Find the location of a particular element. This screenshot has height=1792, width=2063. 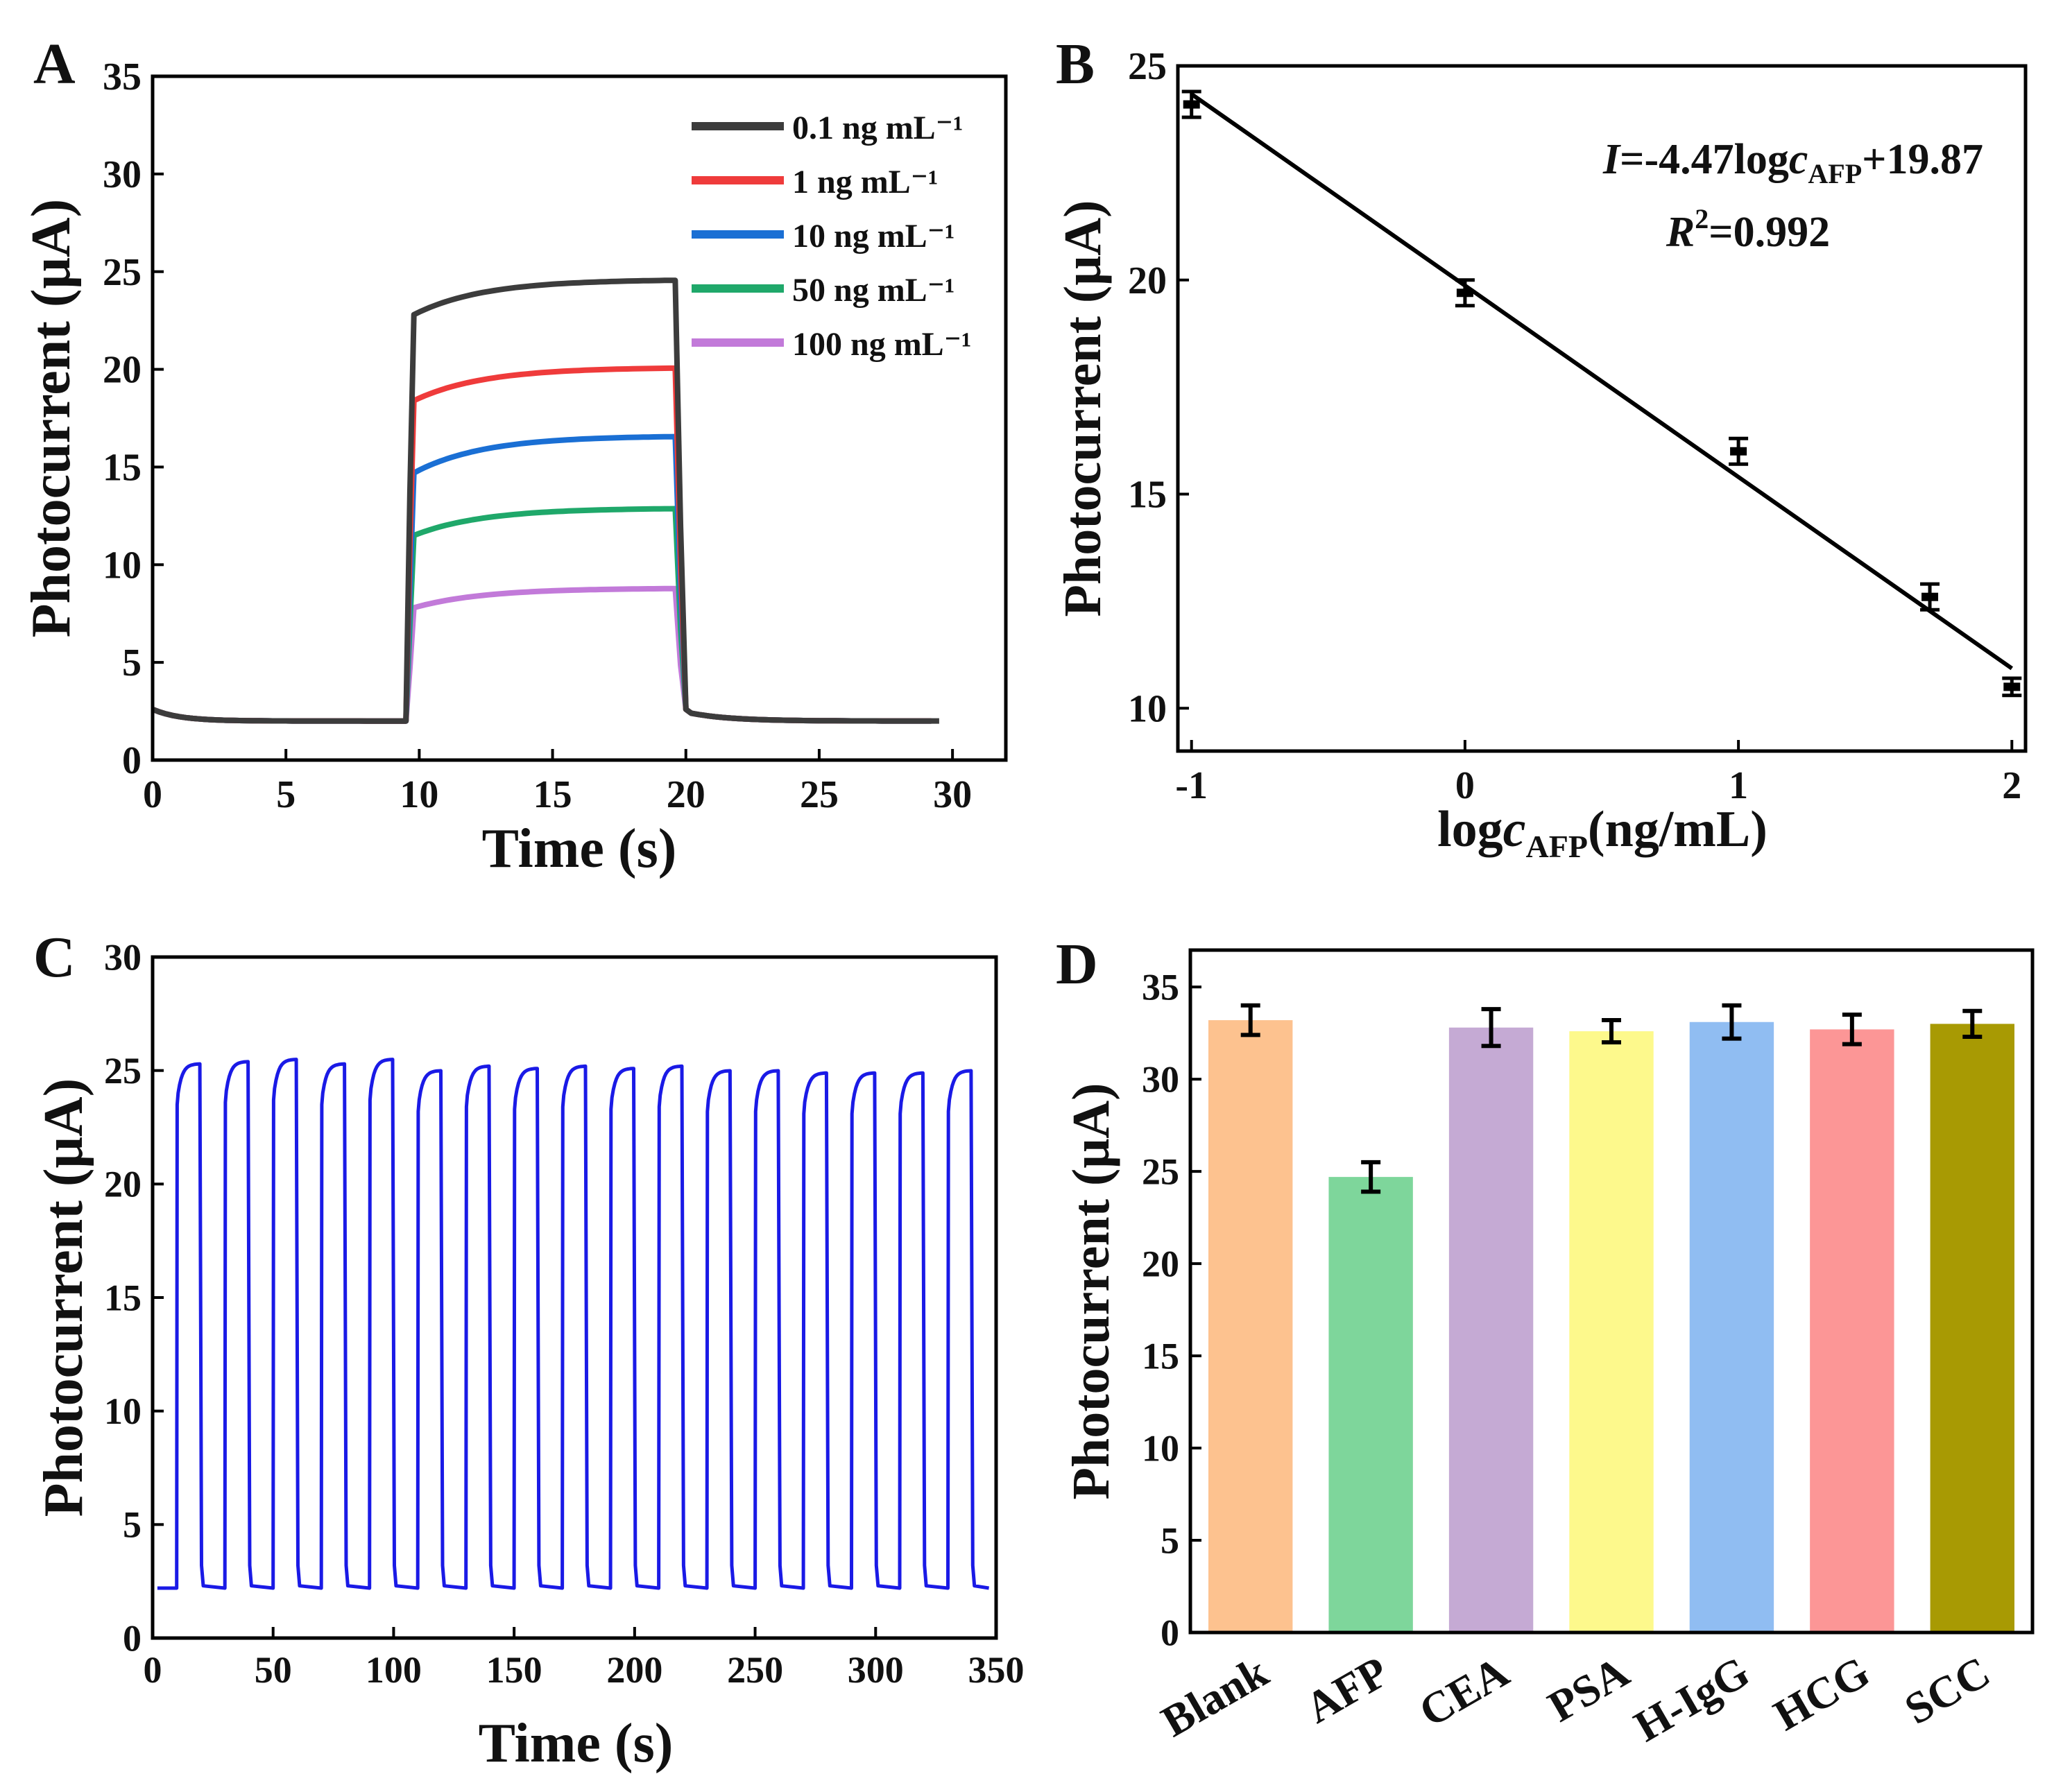

panel-a-y-tick-label: 20 is located at coordinates (122, 371).